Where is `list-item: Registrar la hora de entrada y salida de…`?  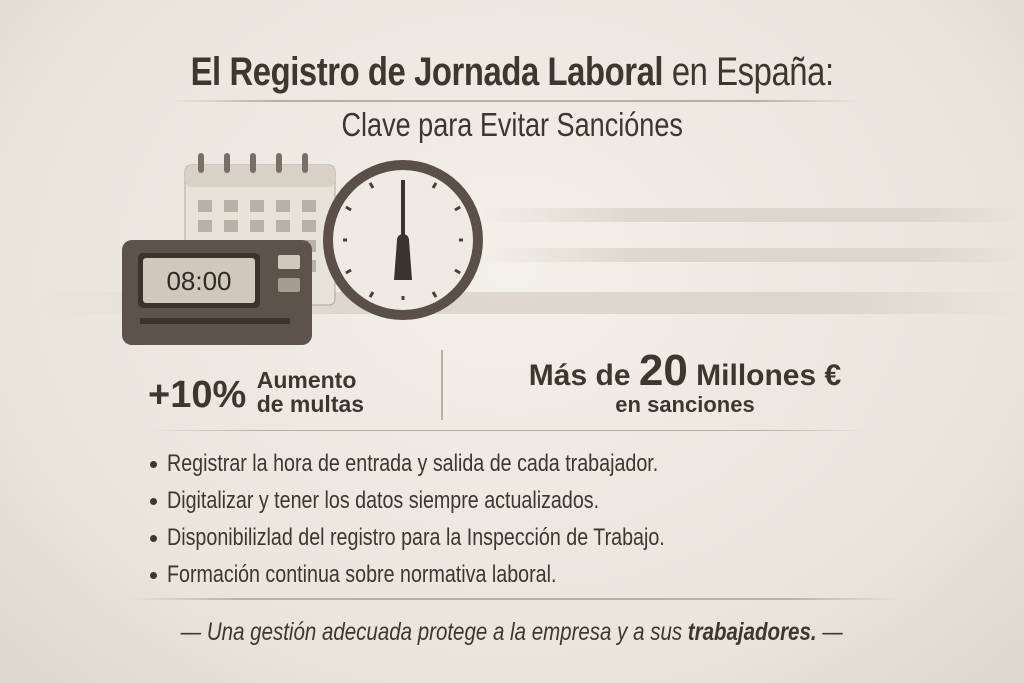
list-item: Registrar la hora de entrada y salida de… is located at coordinates (462, 468).